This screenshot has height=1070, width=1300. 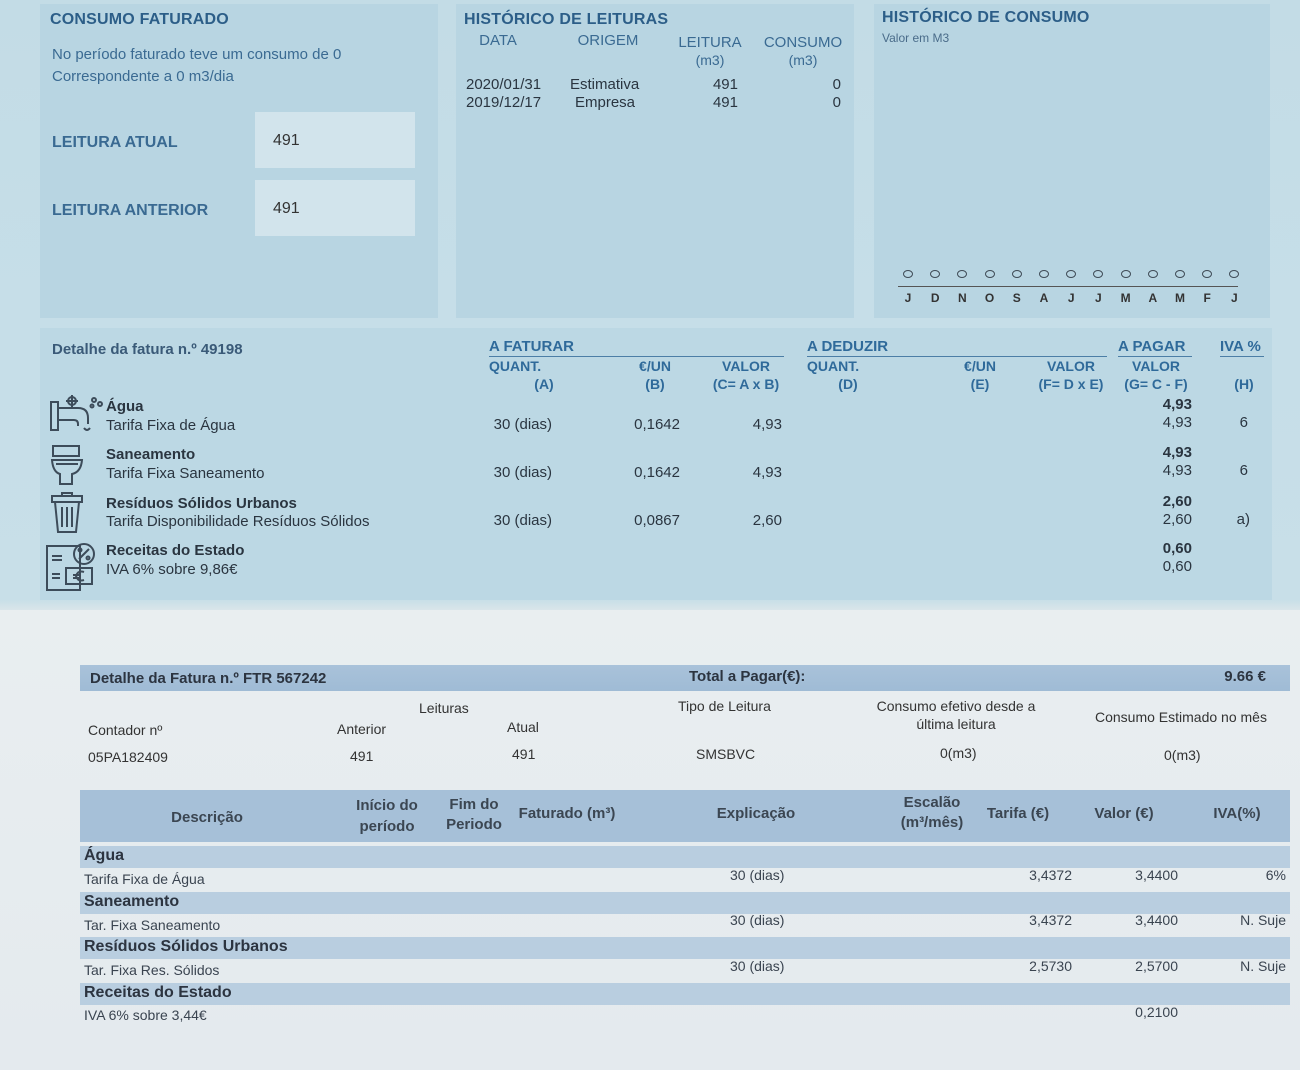 I want to click on header-eur-b: €/UN, so click(x=655, y=366).